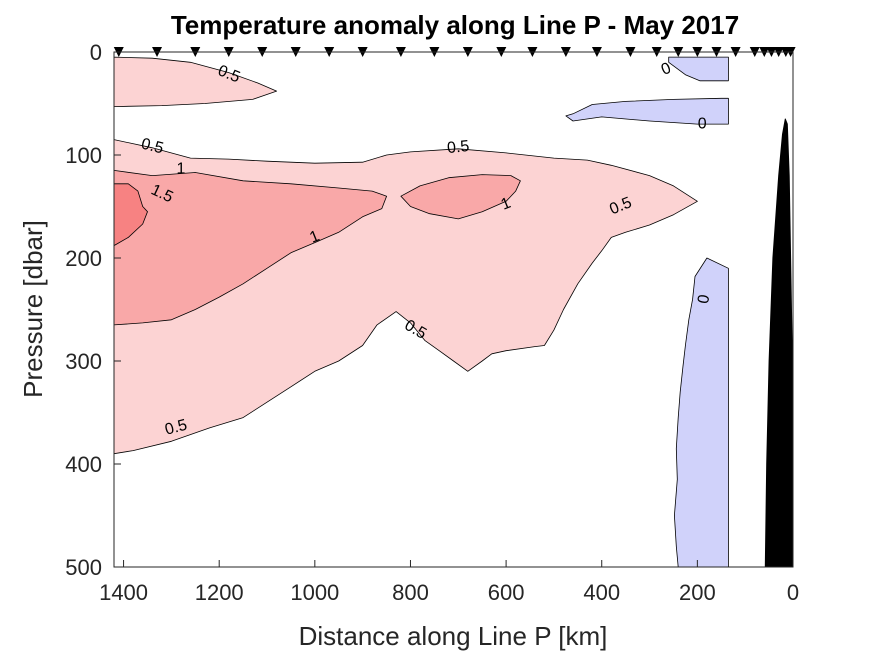  I want to click on y-tick-label: 0, so click(96, 52).